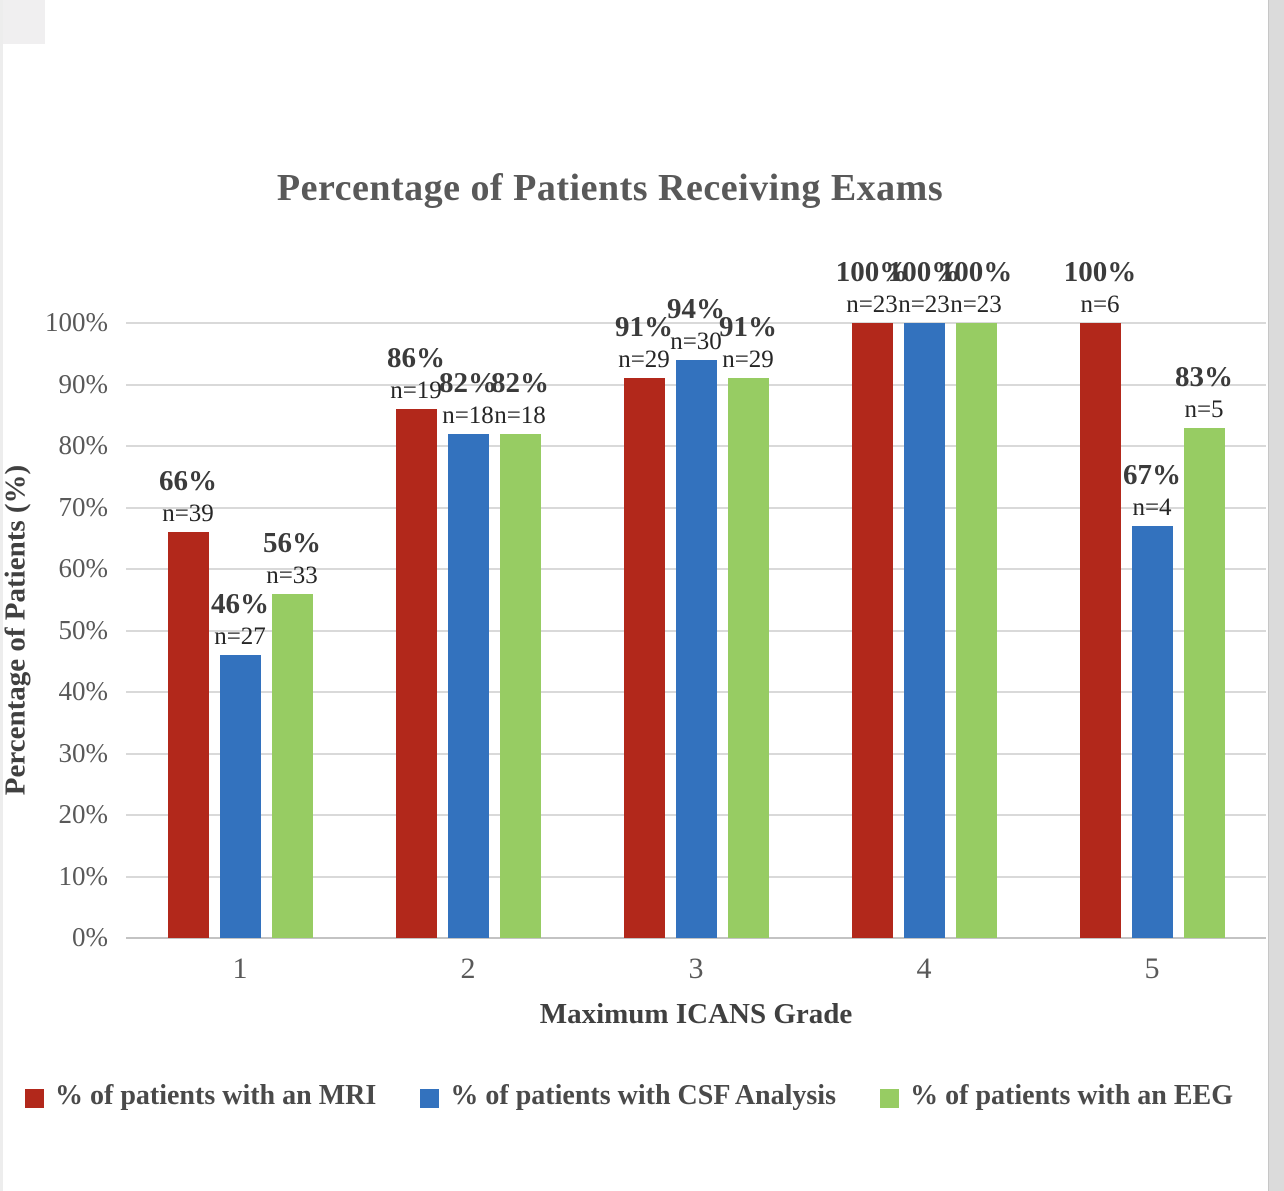 Image resolution: width=1284 pixels, height=1191 pixels. Describe the element at coordinates (83, 629) in the screenshot. I see `y-tick-label: 50%` at that location.